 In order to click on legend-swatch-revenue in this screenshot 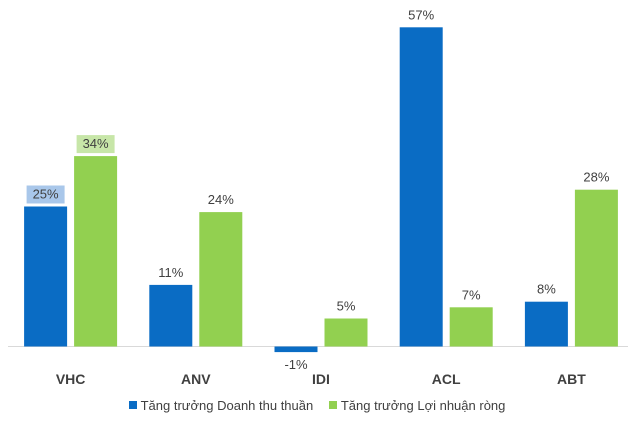, I will do `click(132, 405)`.